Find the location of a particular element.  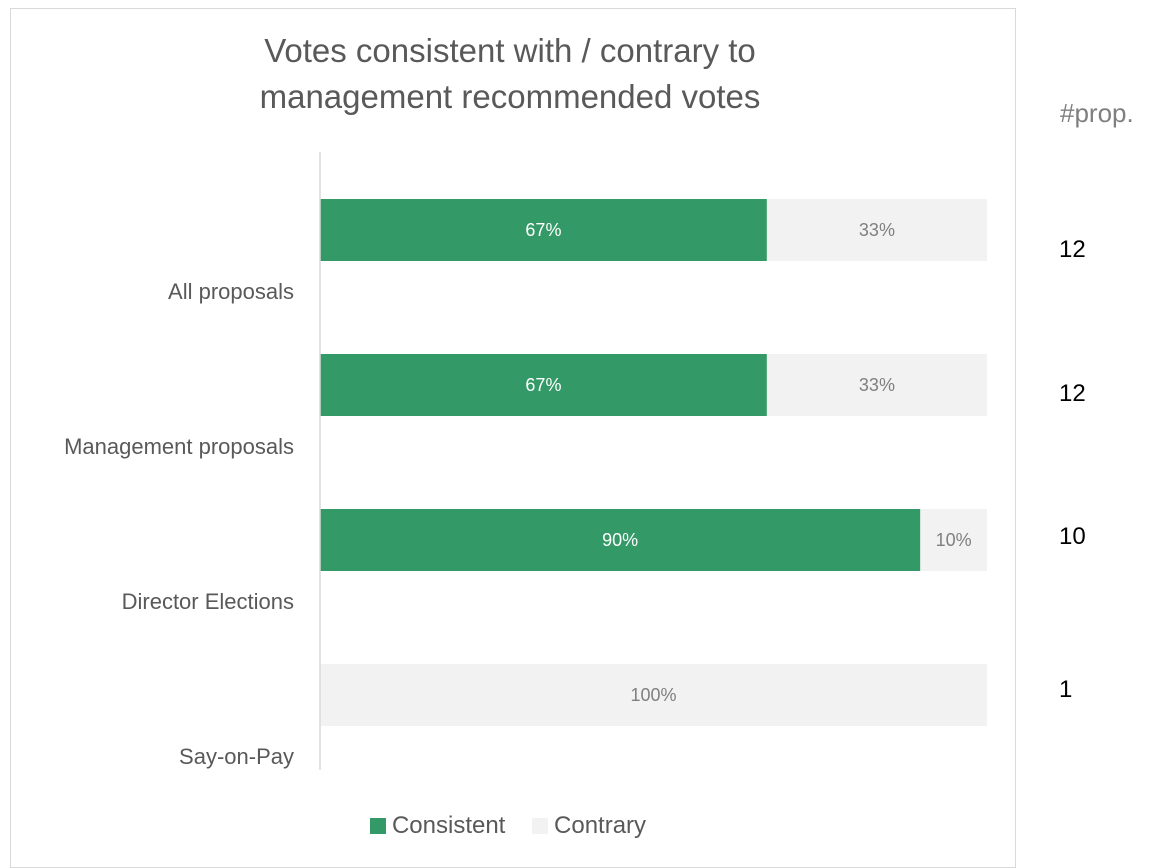

category-label-all-proposals: All proposals is located at coordinates (231, 291).